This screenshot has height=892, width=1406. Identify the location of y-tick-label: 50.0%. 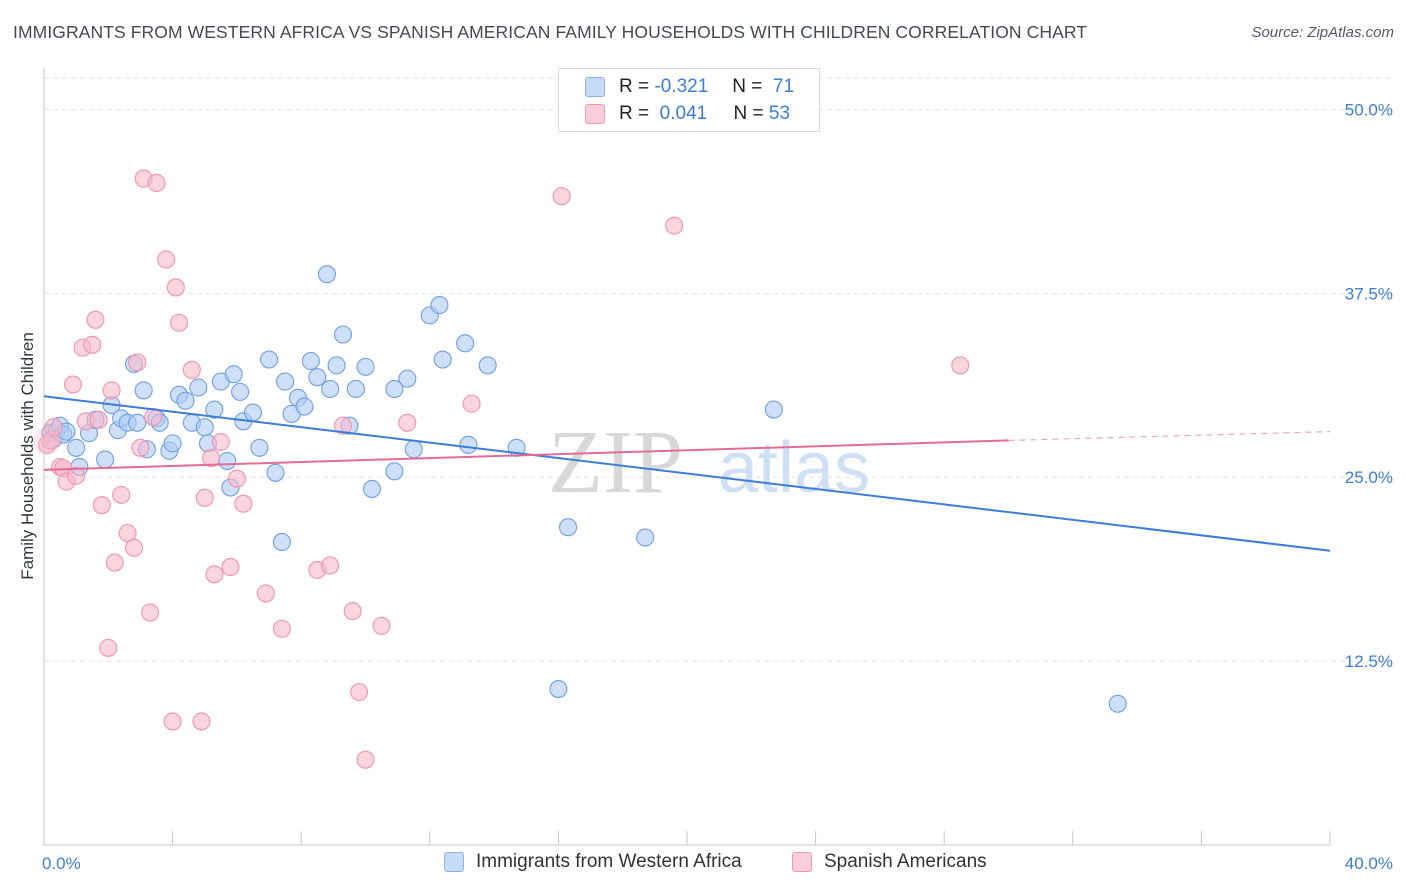
(1369, 109).